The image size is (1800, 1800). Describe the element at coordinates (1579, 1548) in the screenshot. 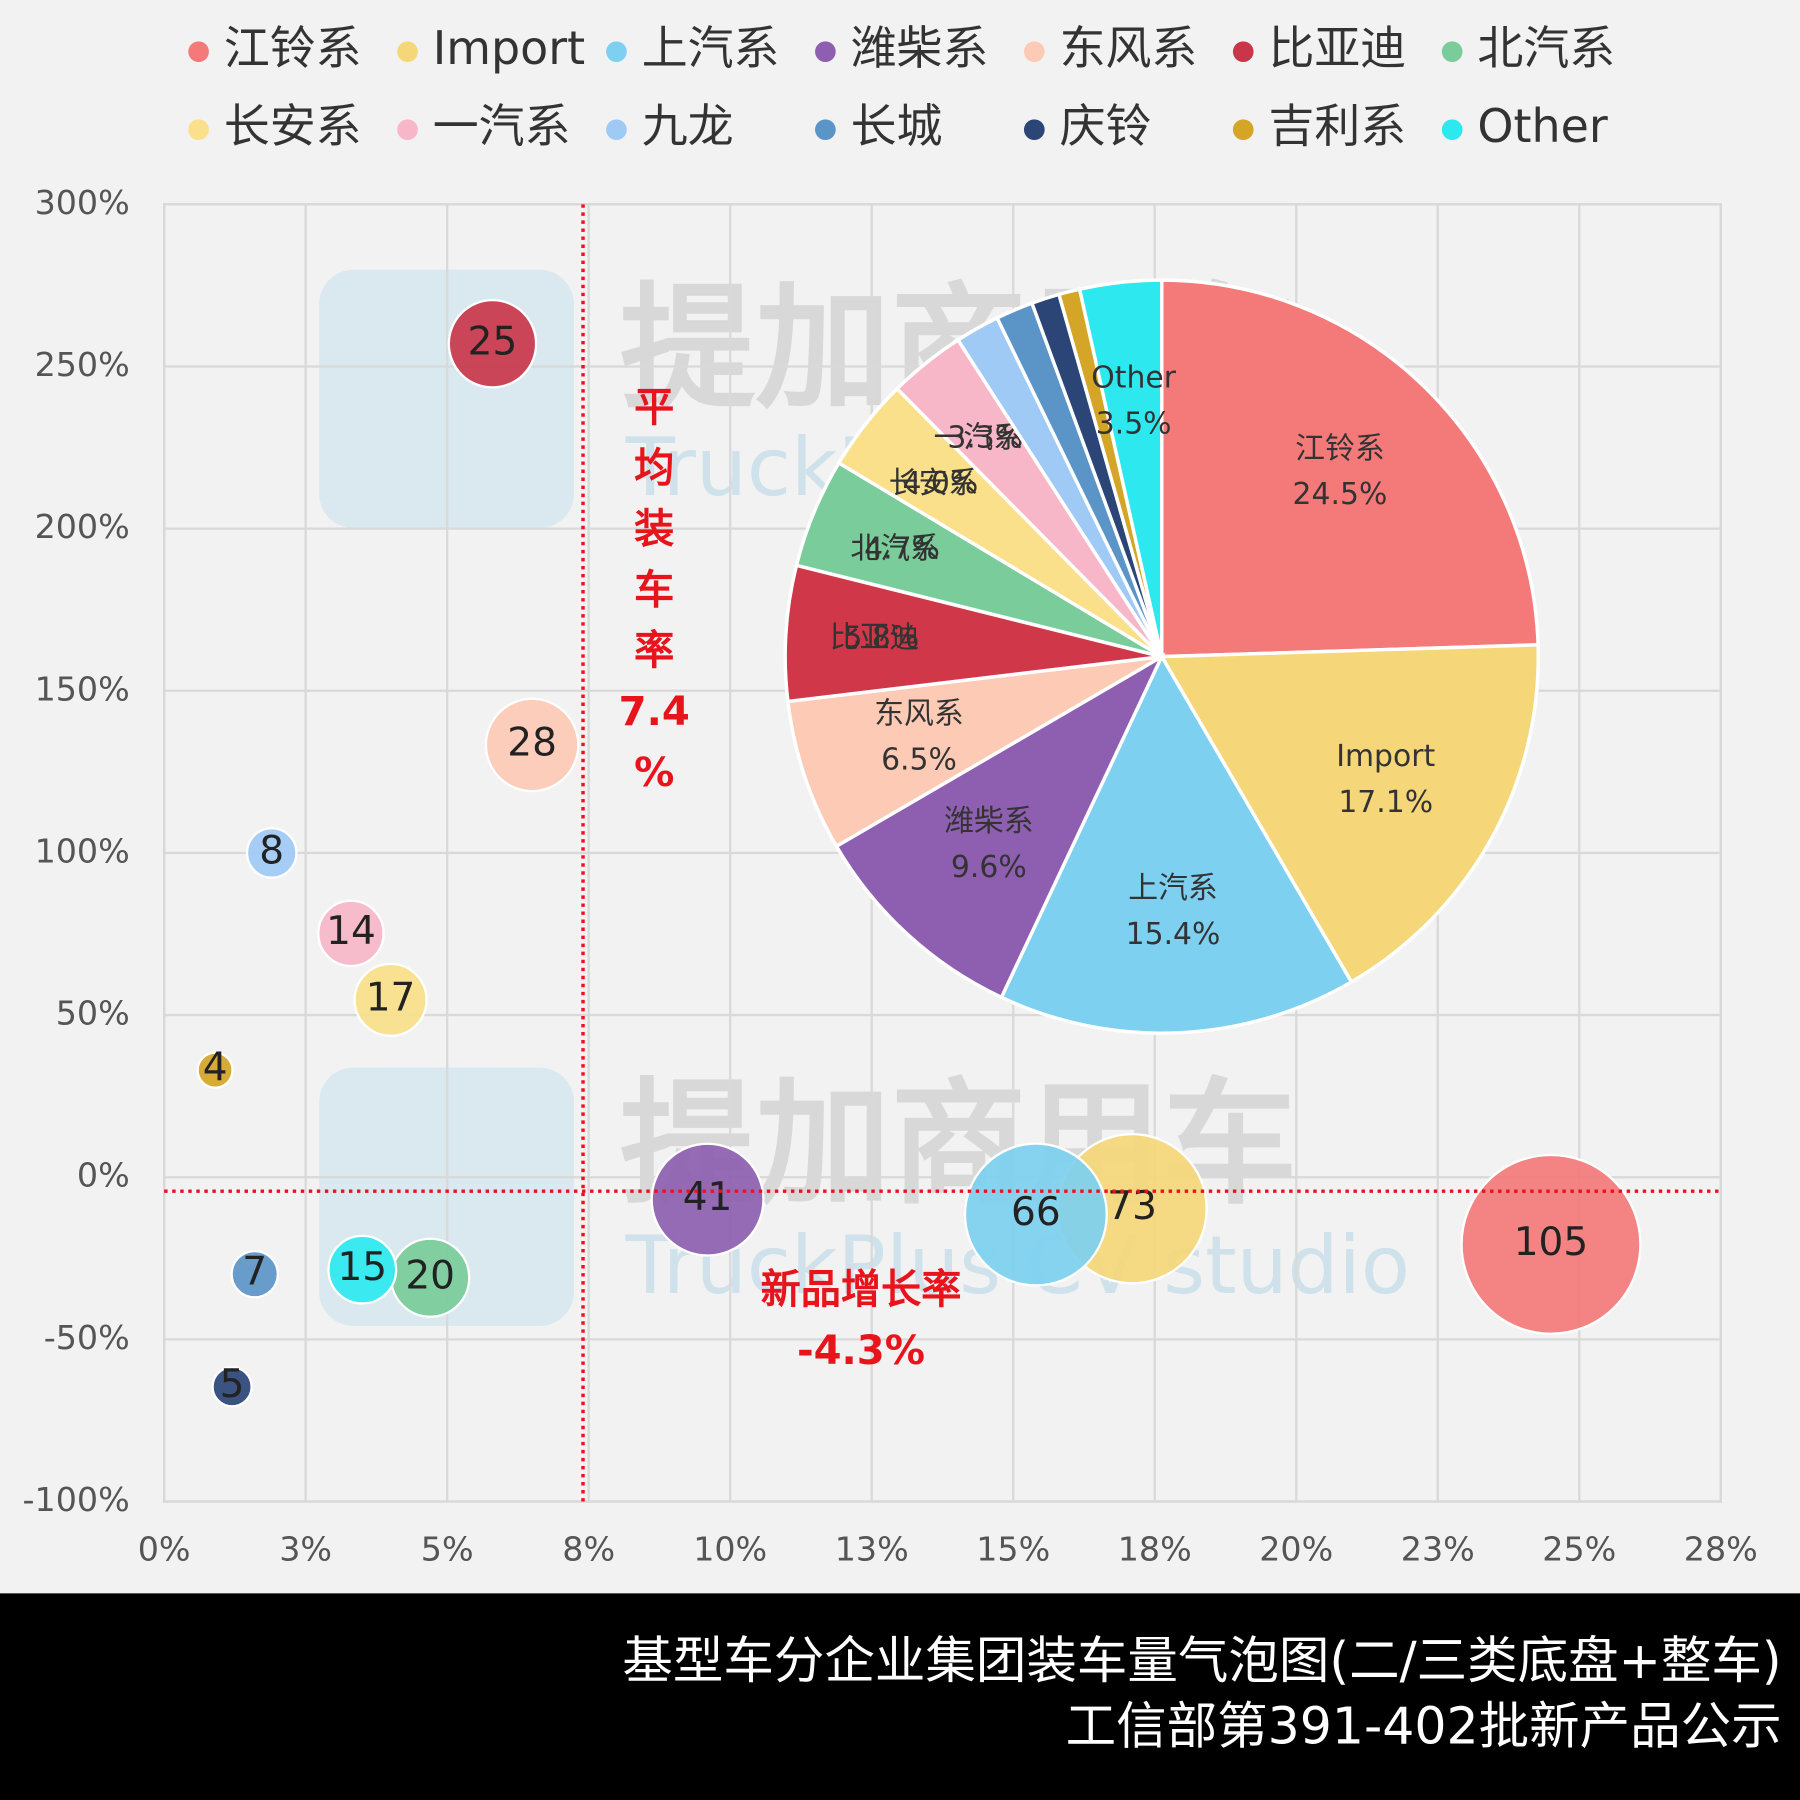

I see `x-tick-label: 25%` at that location.